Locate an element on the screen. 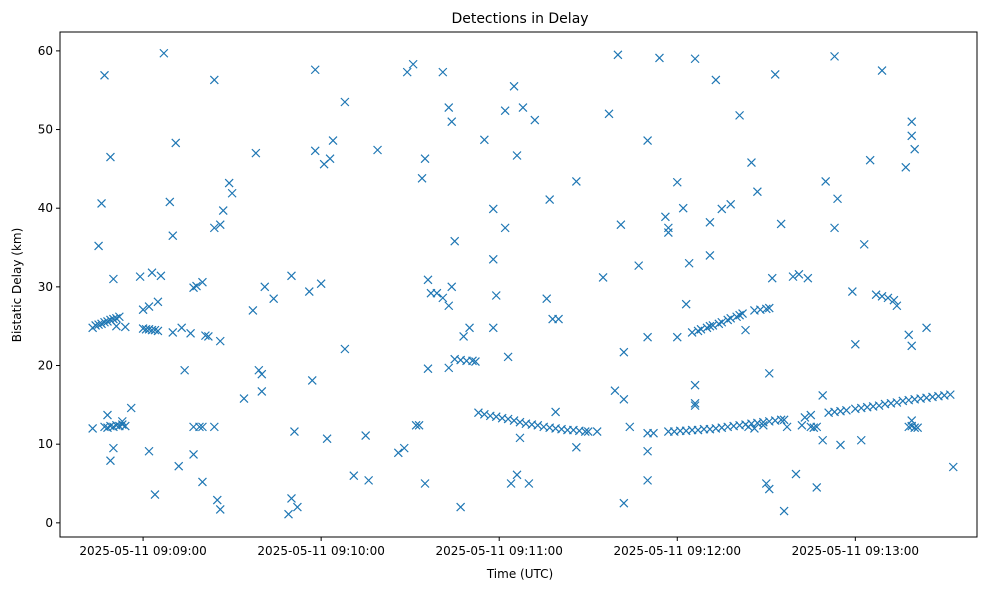 This screenshot has height=590, width=989. y-tick-label: 10 is located at coordinates (45, 444).